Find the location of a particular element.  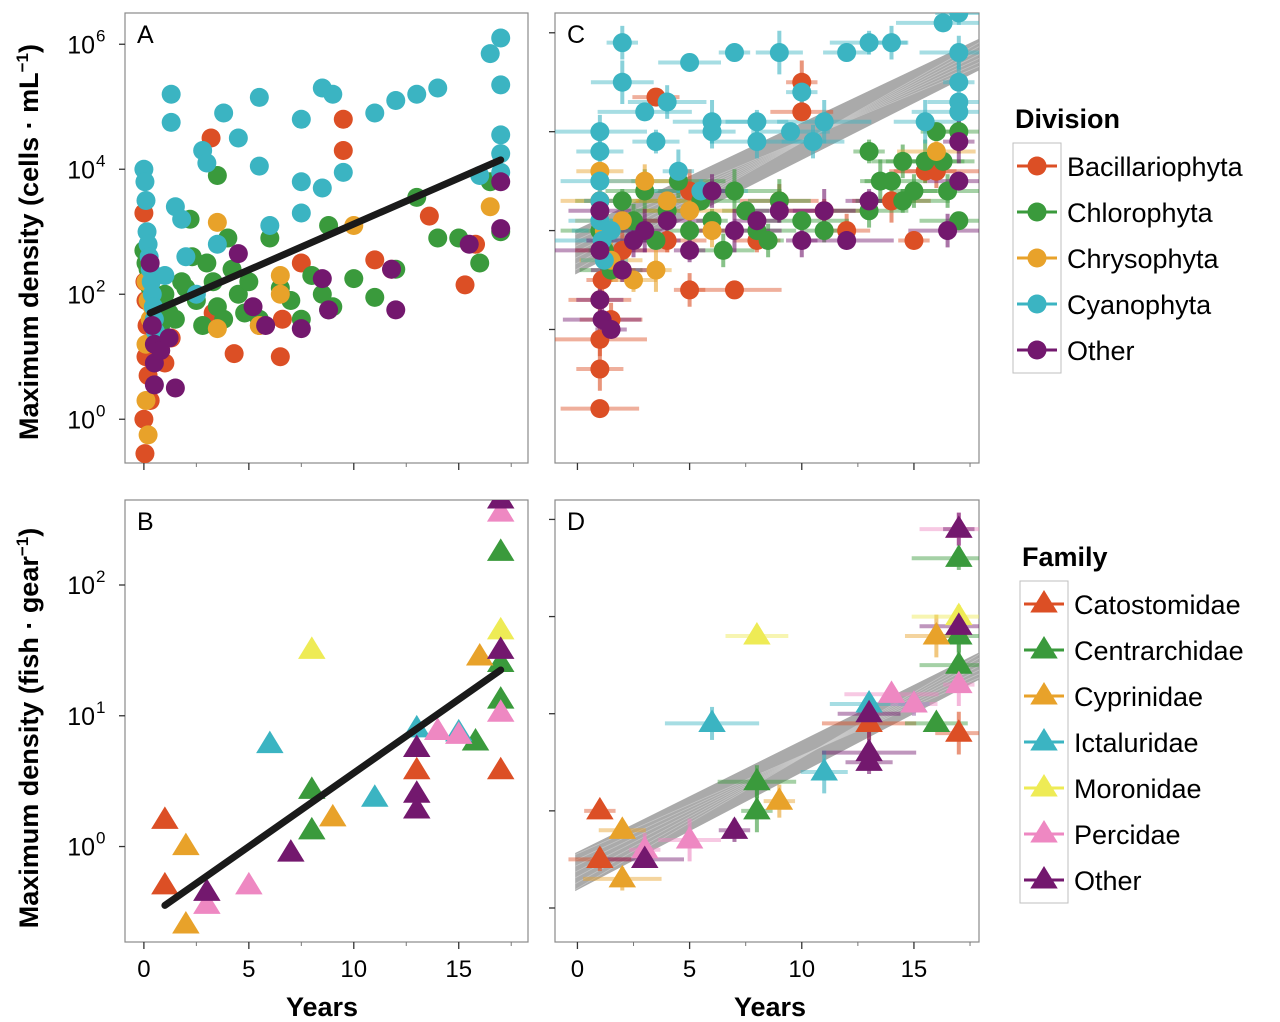

y-tick-exponent: 6 is located at coordinates (100, 35).